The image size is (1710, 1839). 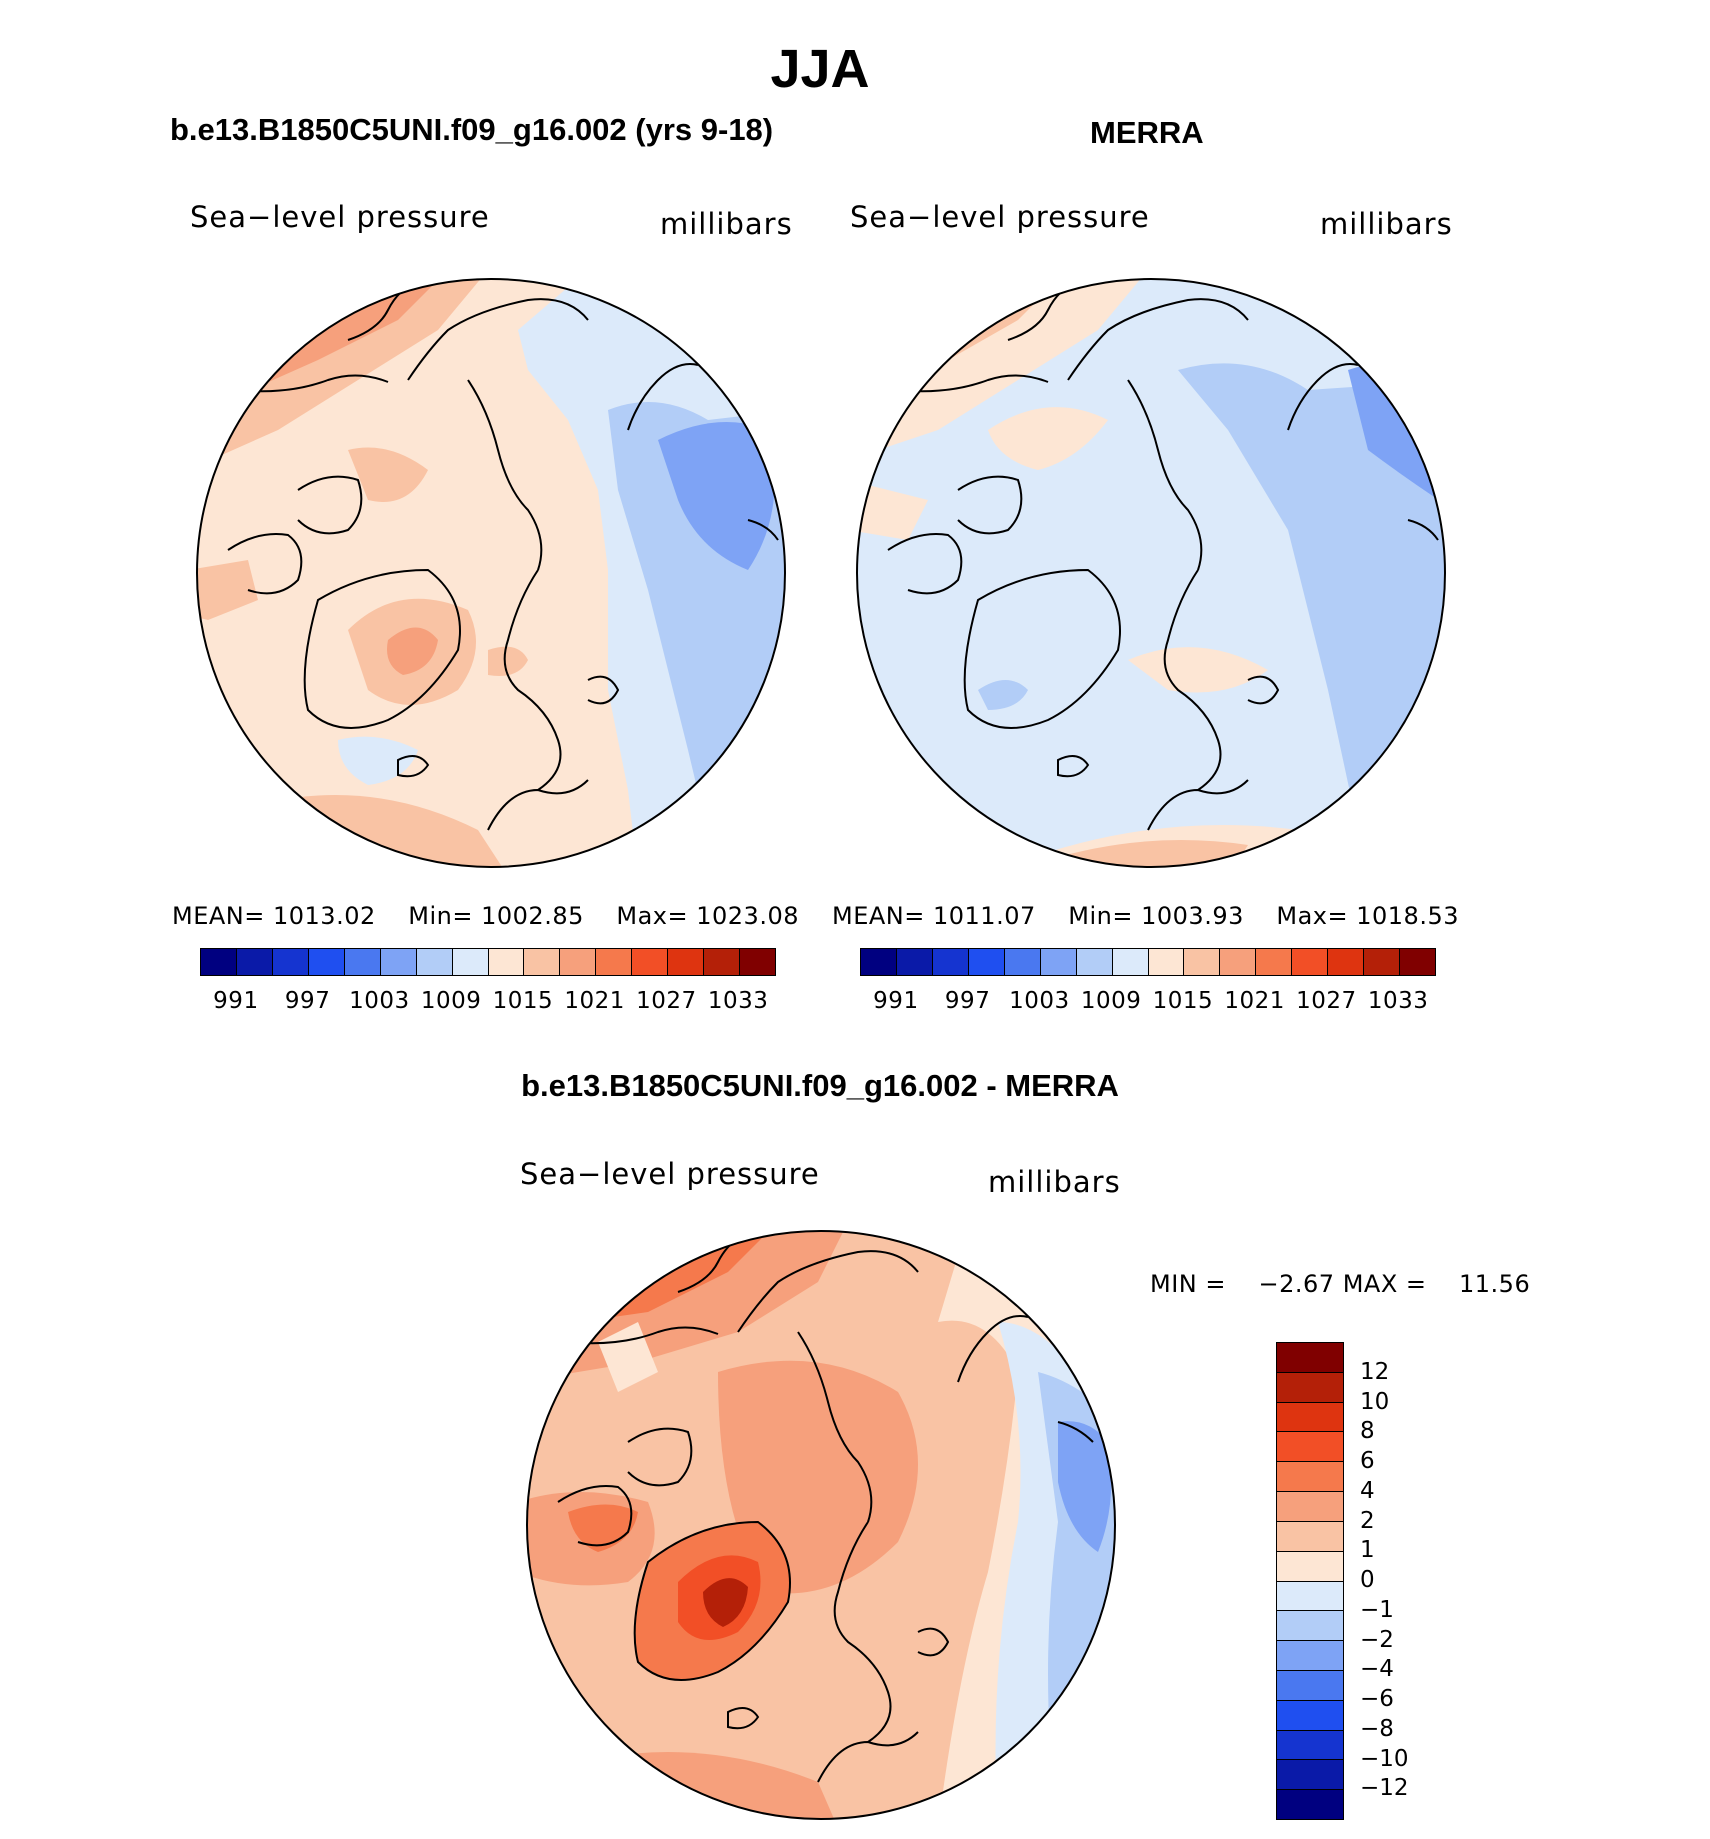 What do you see at coordinates (726, 224) in the screenshot?
I see `model-units-label: millibars` at bounding box center [726, 224].